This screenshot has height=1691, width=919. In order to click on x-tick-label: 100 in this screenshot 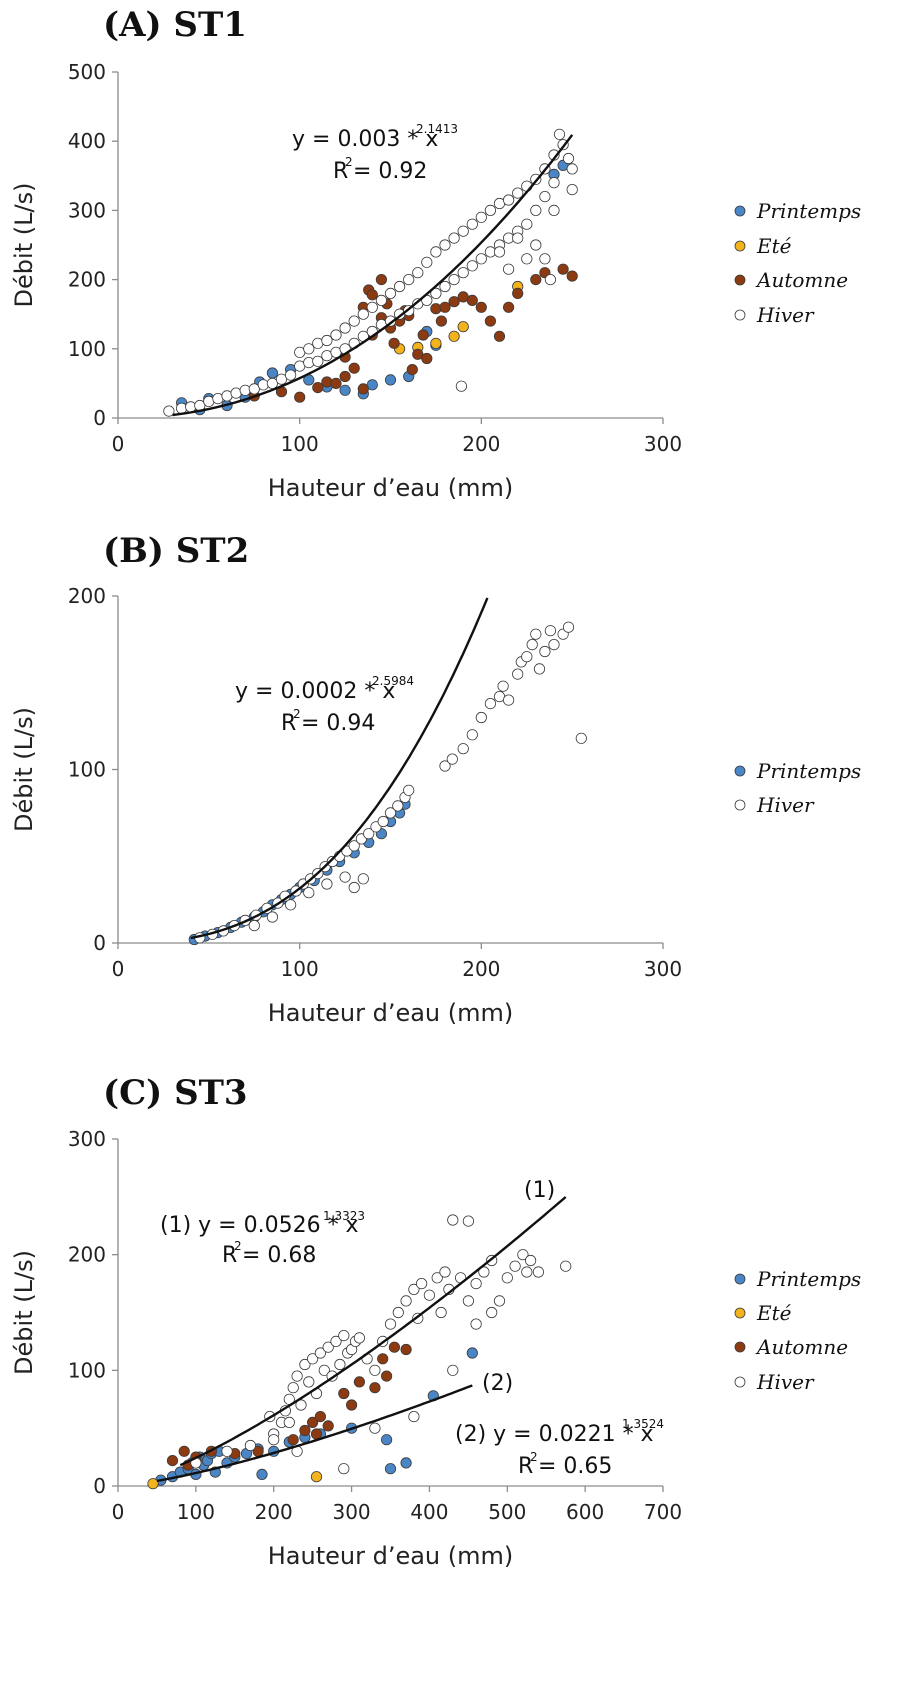, I will do `click(196, 1512)`.